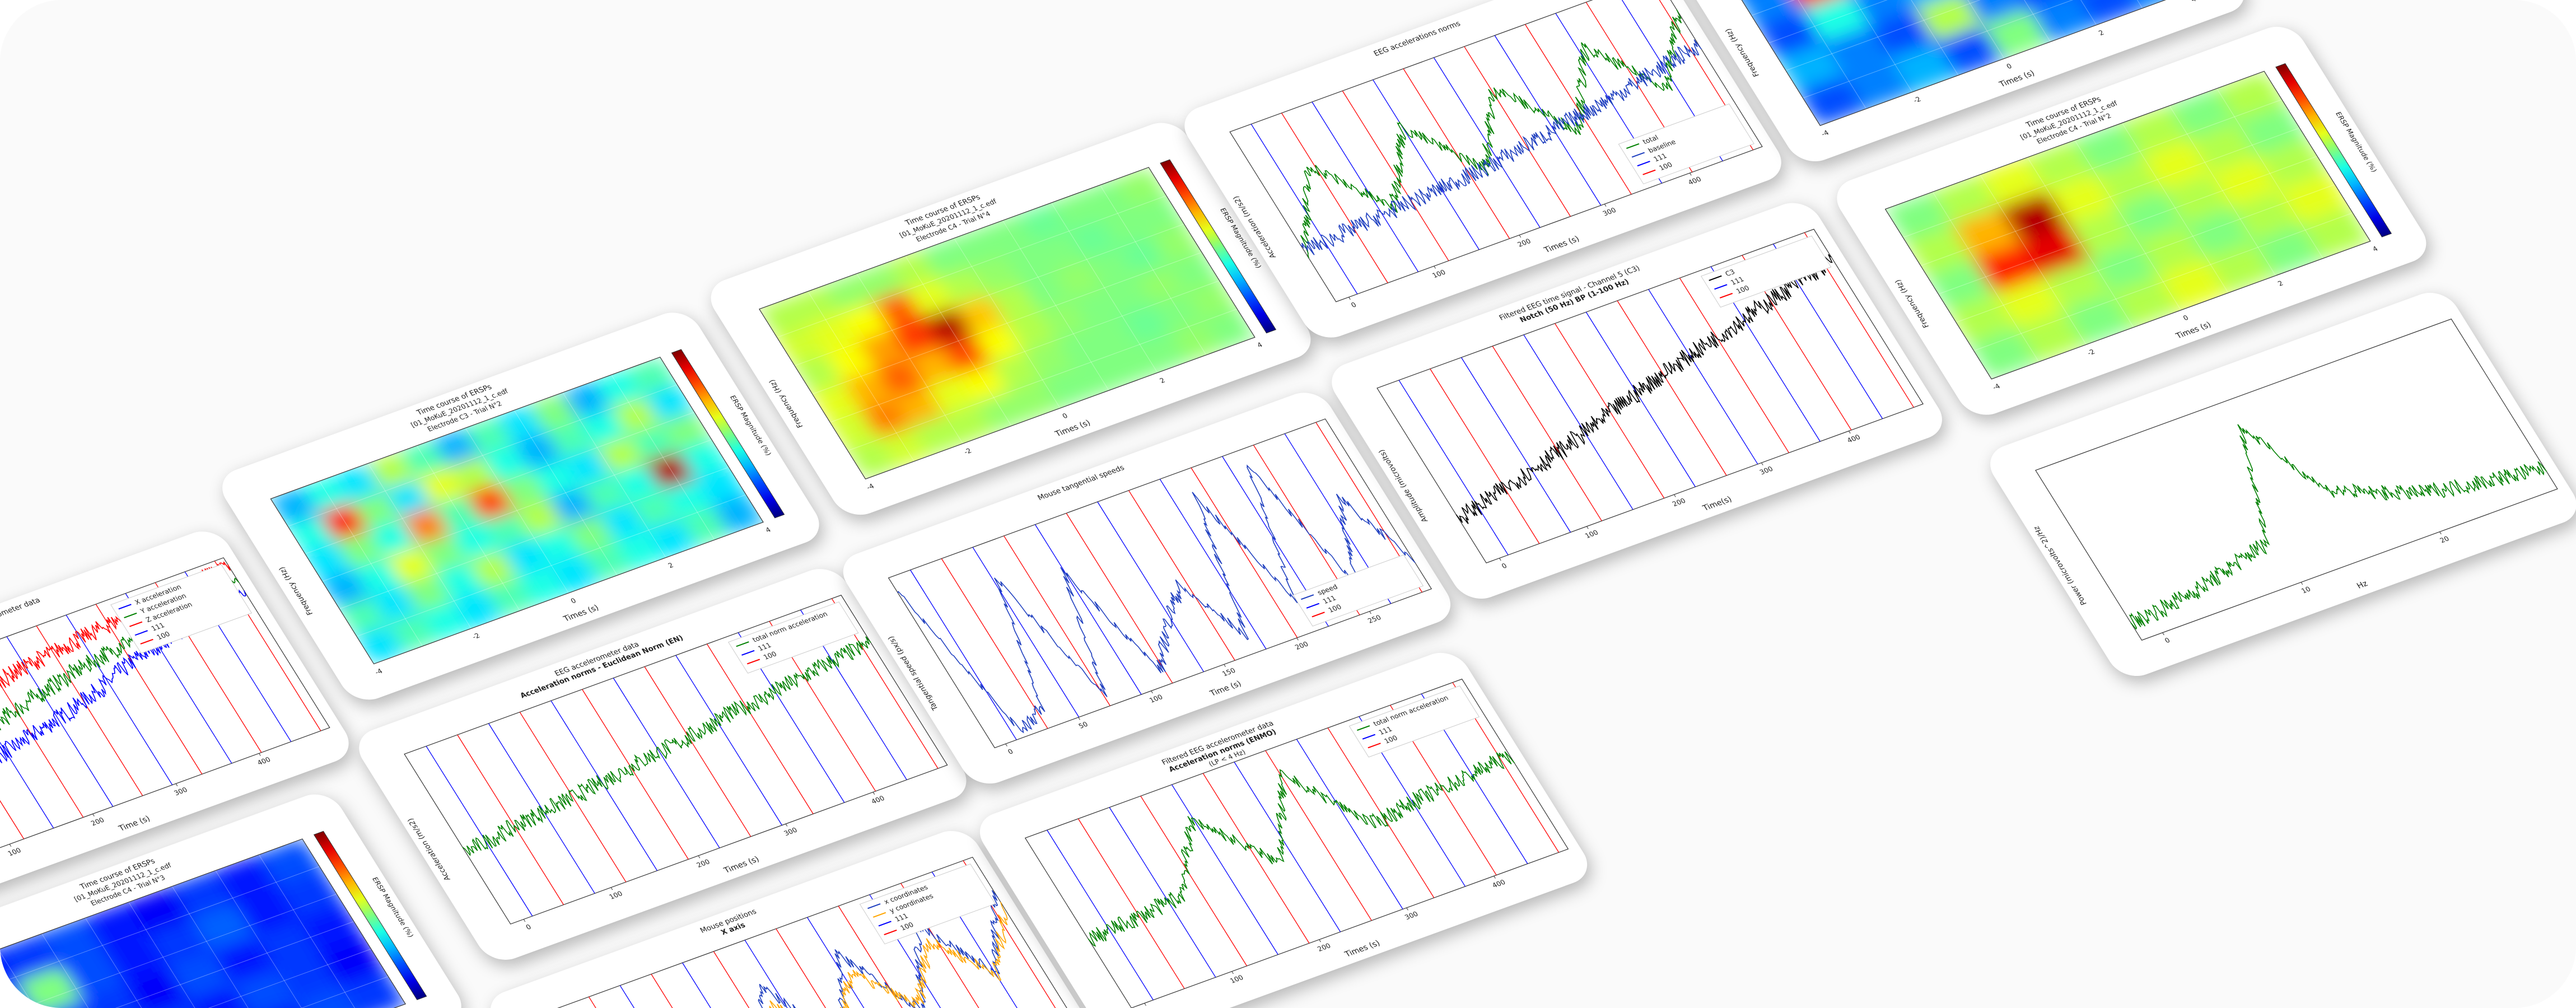 The image size is (2576, 1008). I want to click on y-axis-label: Acceleration (m/s2), so click(429, 849).